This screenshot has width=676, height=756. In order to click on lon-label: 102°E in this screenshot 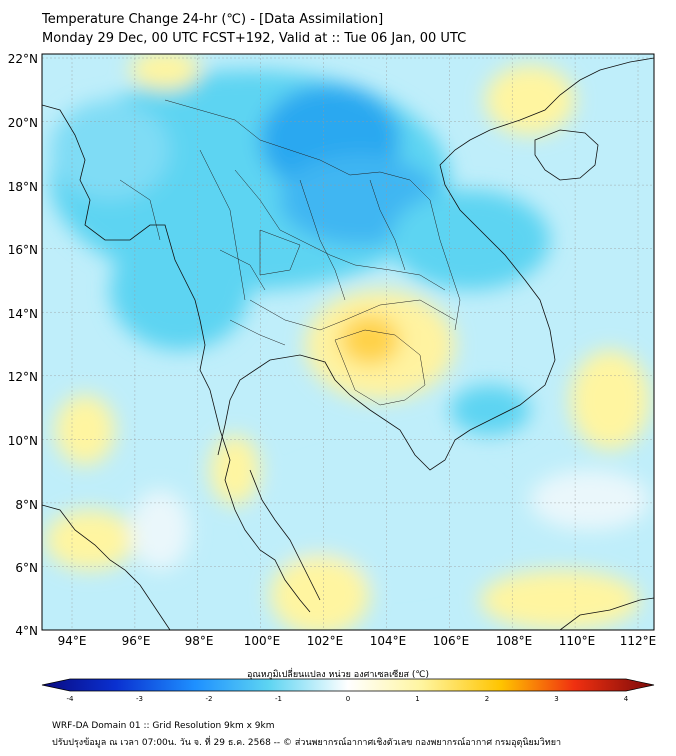, I will do `click(325, 641)`.